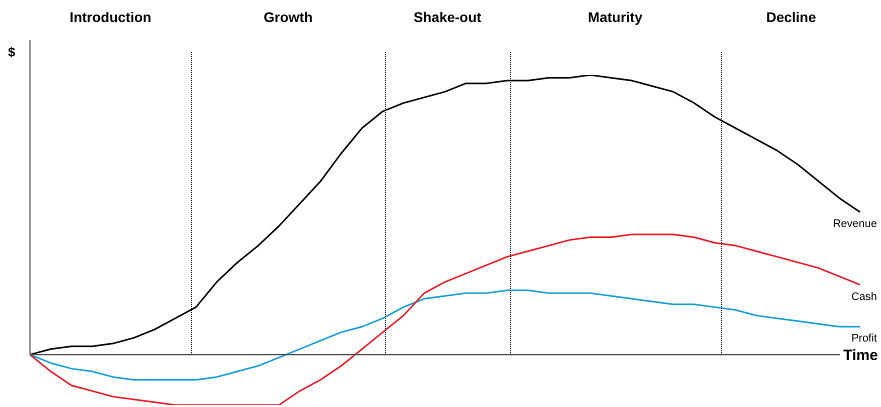 This screenshot has height=407, width=881. Describe the element at coordinates (12, 52) in the screenshot. I see `y-axis-title: $` at that location.